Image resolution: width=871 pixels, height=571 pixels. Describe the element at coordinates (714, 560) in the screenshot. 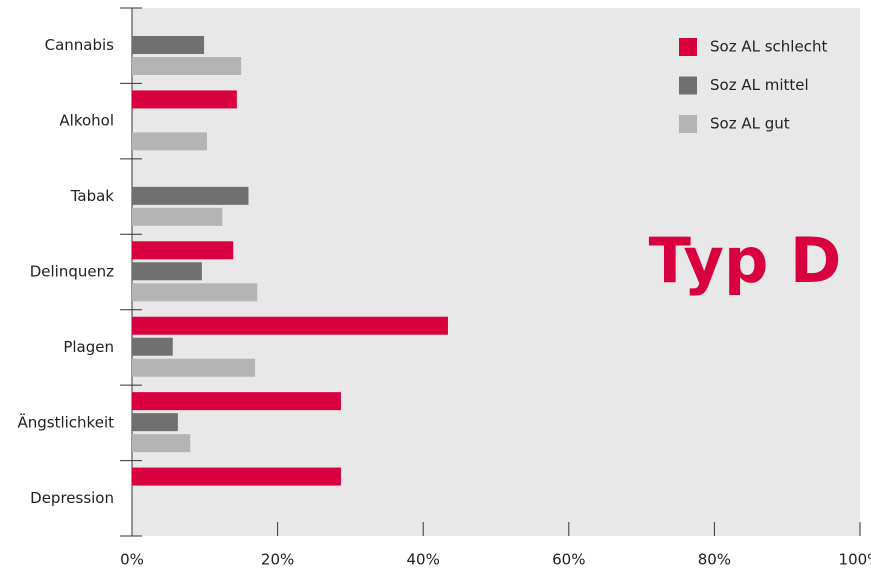

I see `x-tick-label: 80%` at that location.